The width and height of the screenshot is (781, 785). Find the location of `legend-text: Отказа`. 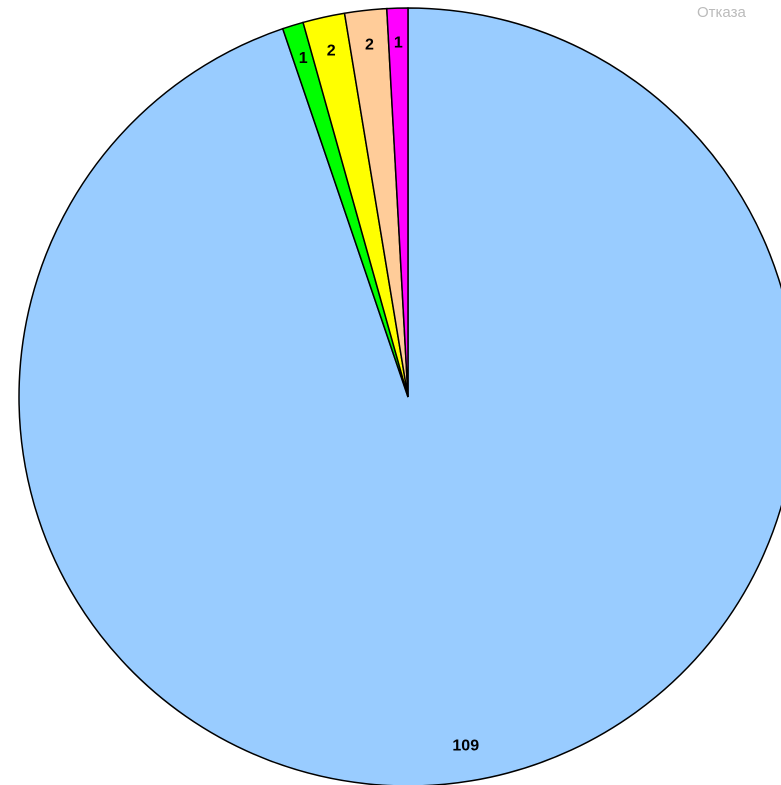

legend-text: Отказа is located at coordinates (721, 12).